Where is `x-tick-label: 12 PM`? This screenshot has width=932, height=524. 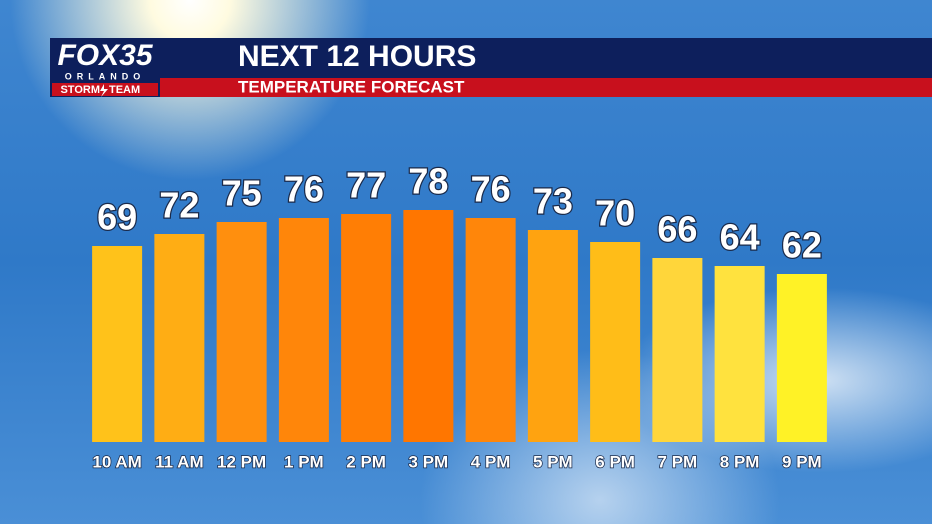
x-tick-label: 12 PM is located at coordinates (241, 461).